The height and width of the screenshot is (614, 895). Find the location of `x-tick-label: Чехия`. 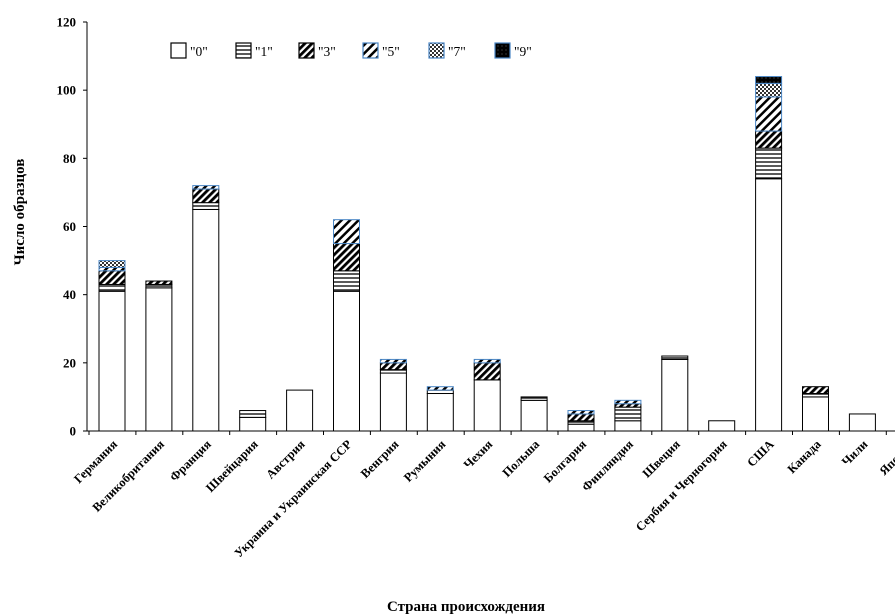

x-tick-label: Чехия is located at coordinates (478, 454).